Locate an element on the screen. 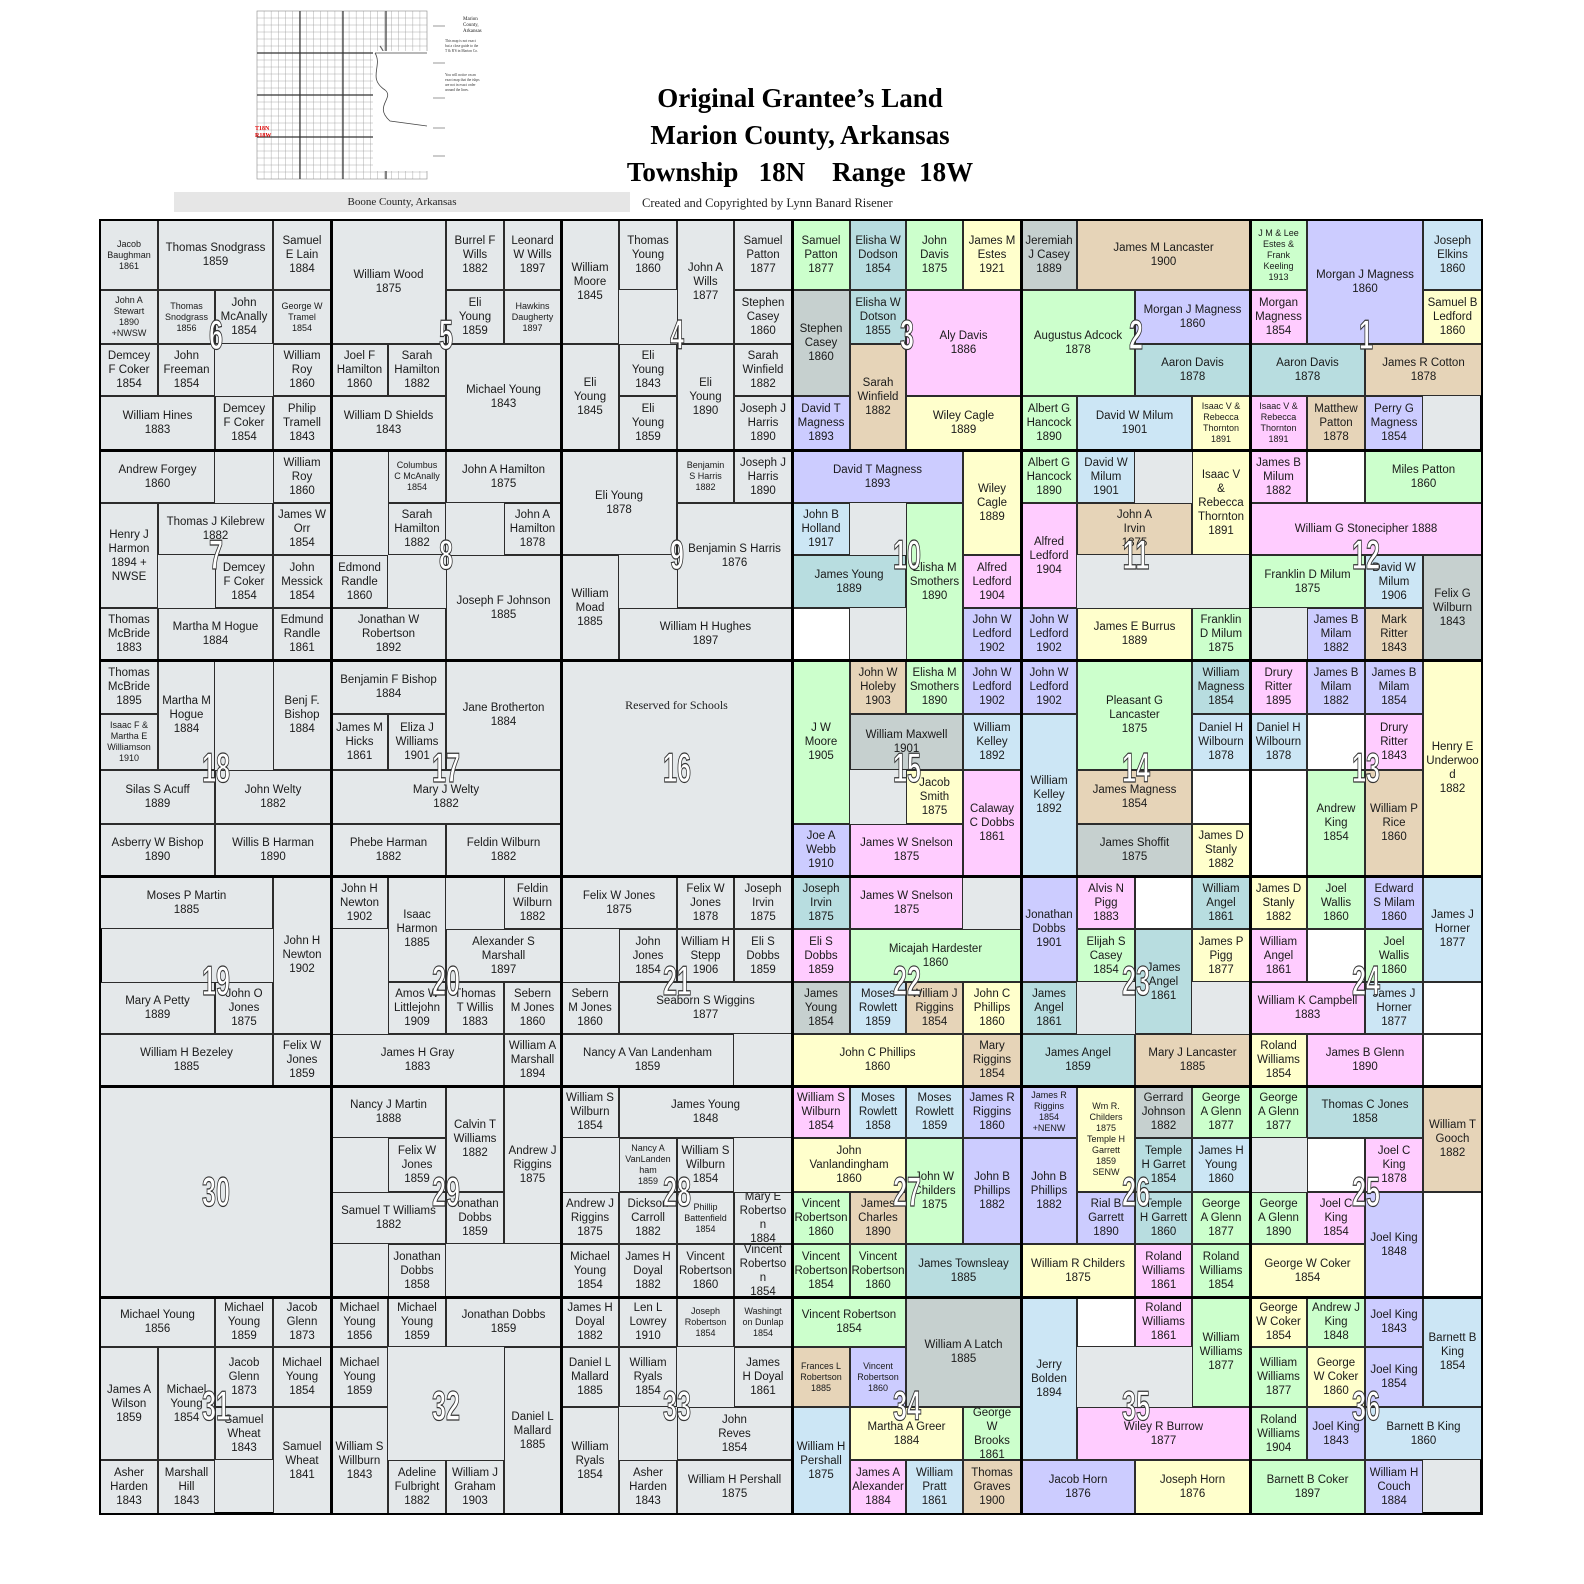 This screenshot has height=1584, width=1584. parcel: Matthew Patton 1878 is located at coordinates (1336, 423).